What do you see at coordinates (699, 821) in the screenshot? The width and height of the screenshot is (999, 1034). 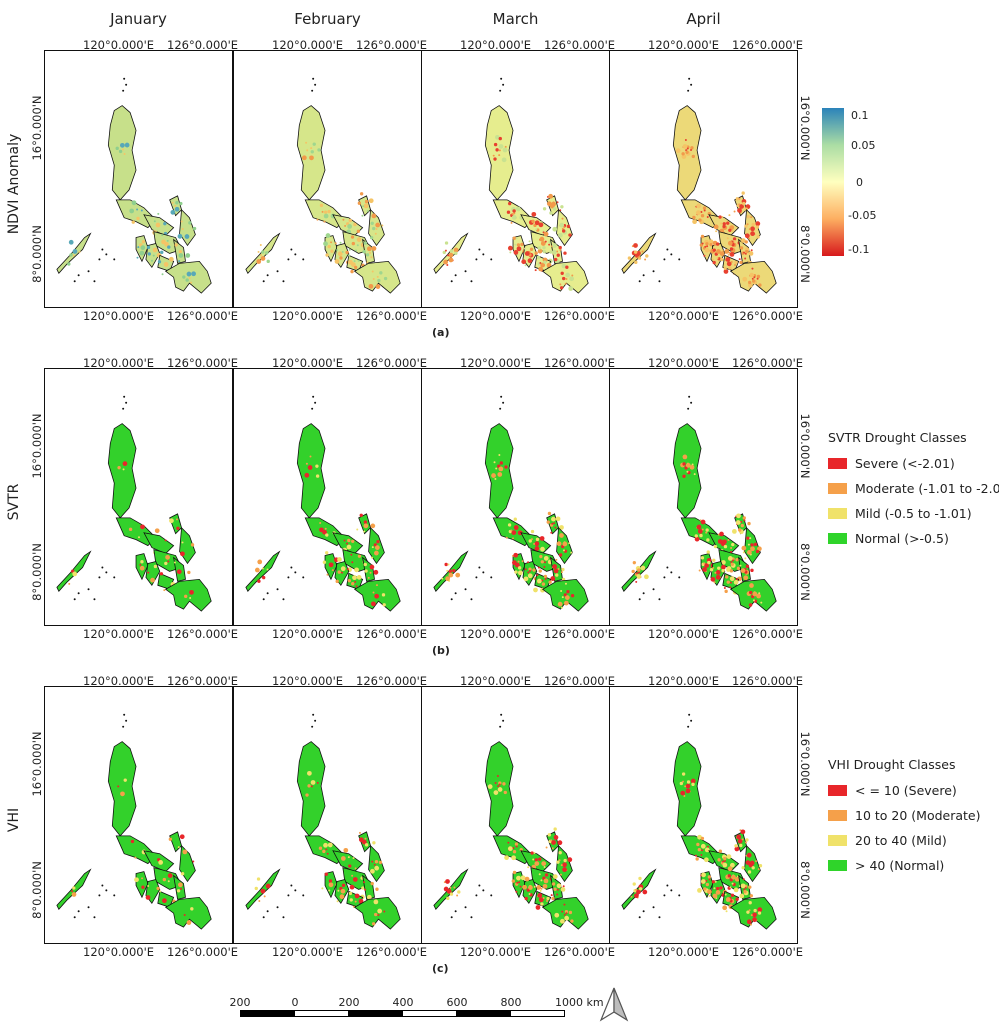 I see `philippines-map` at bounding box center [699, 821].